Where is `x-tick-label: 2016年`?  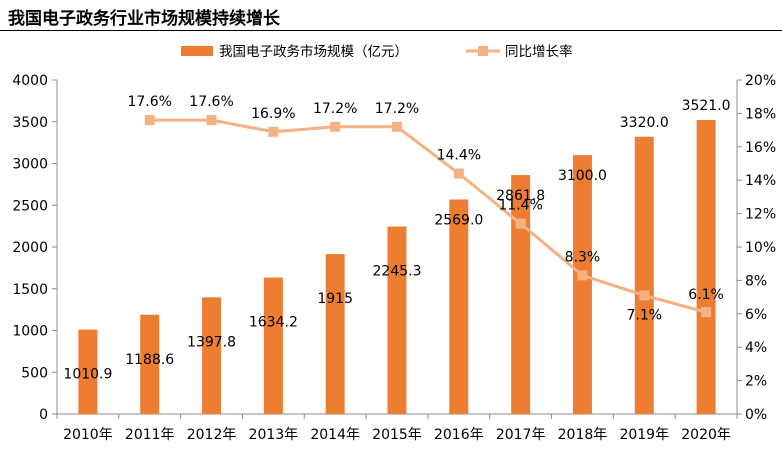 x-tick-label: 2016年 is located at coordinates (459, 435).